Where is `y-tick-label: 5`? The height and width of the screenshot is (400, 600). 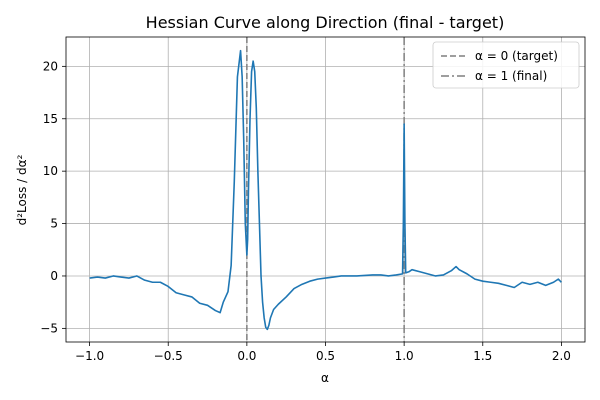 y-tick-label: 5 is located at coordinates (54, 224).